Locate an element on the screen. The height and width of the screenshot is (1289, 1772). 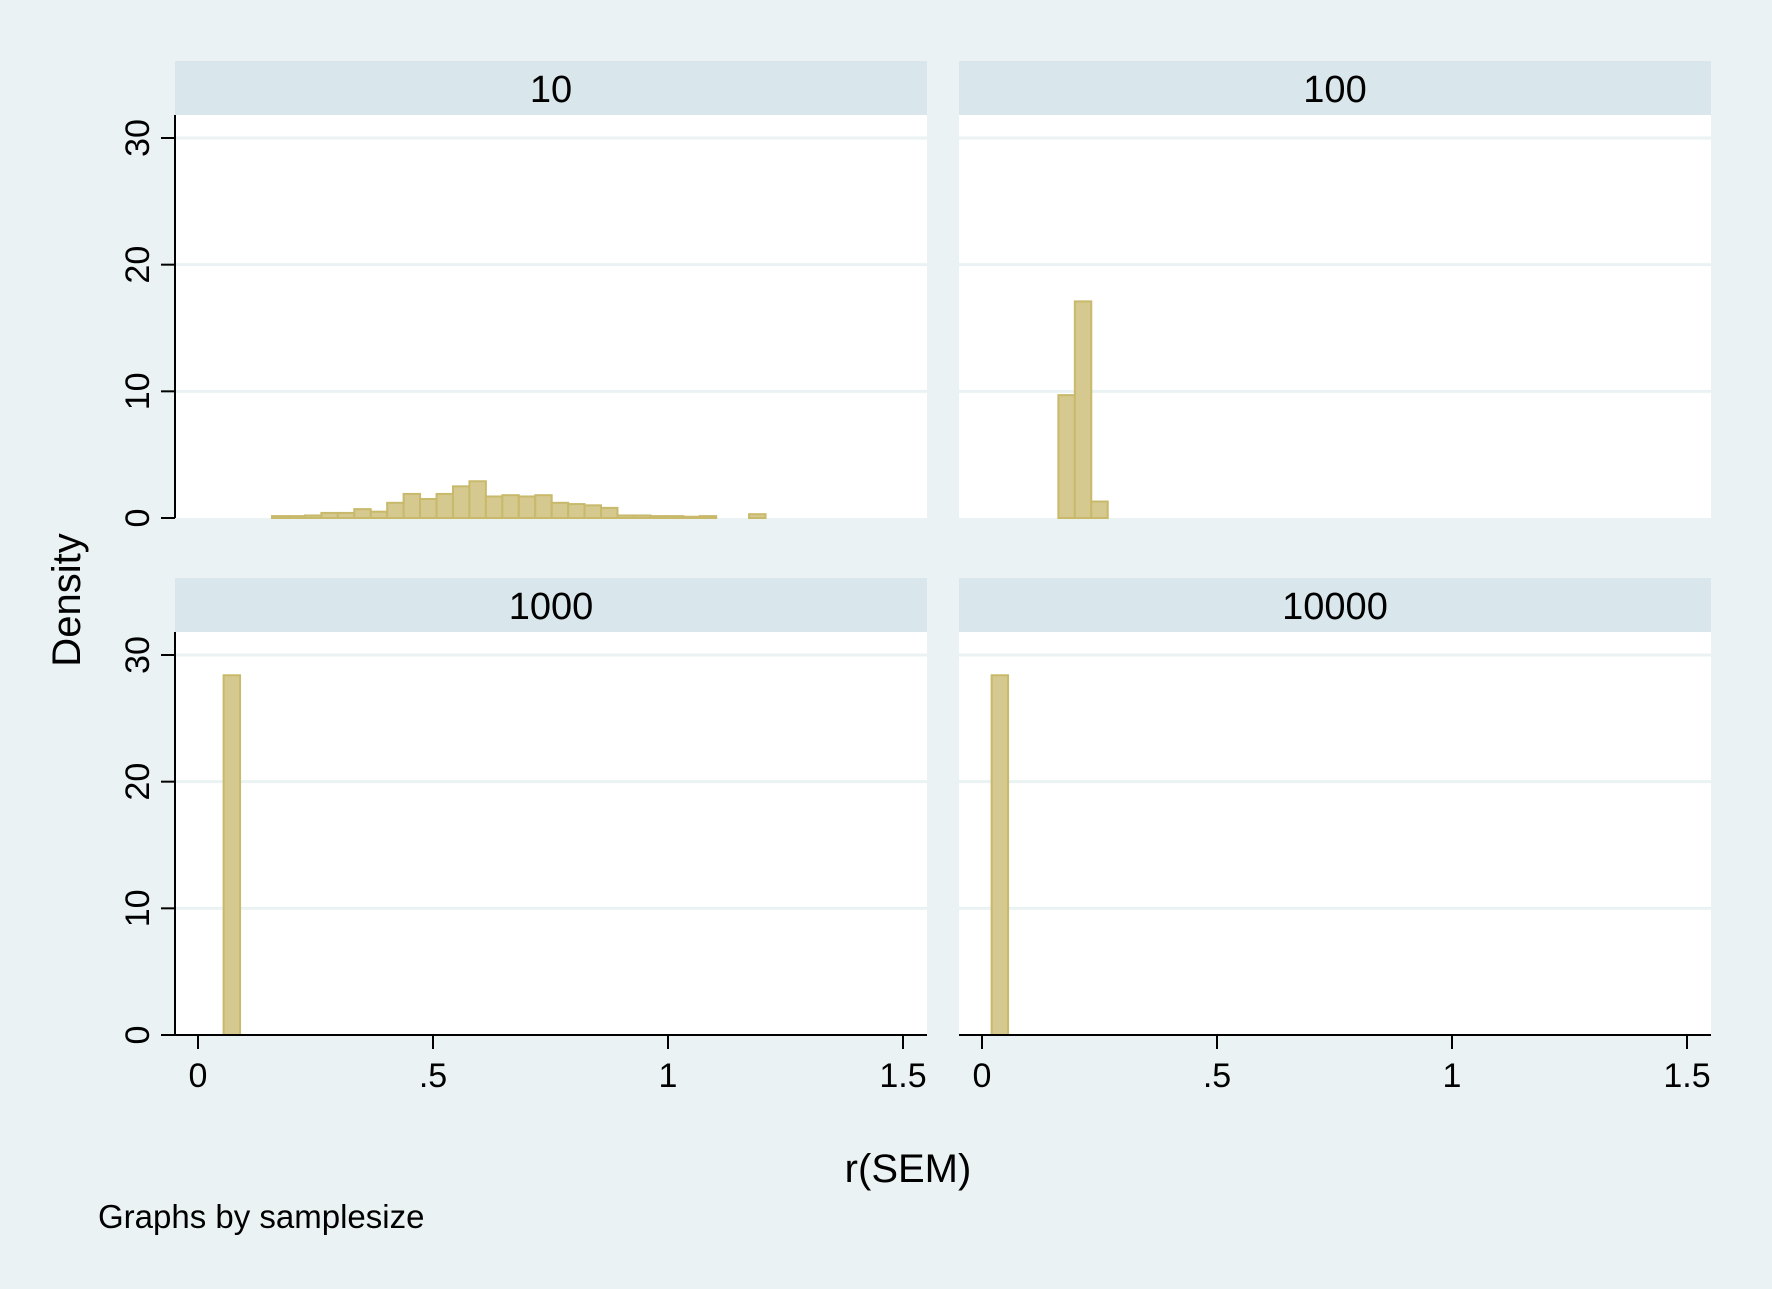
y-axis-title: Density is located at coordinates (67, 599).